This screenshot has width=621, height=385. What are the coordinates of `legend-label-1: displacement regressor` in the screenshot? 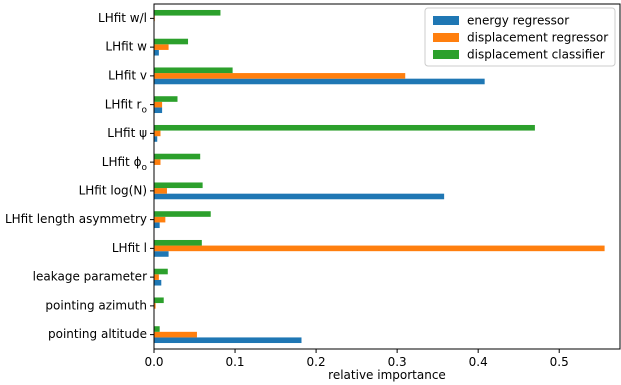 It's located at (537, 38).